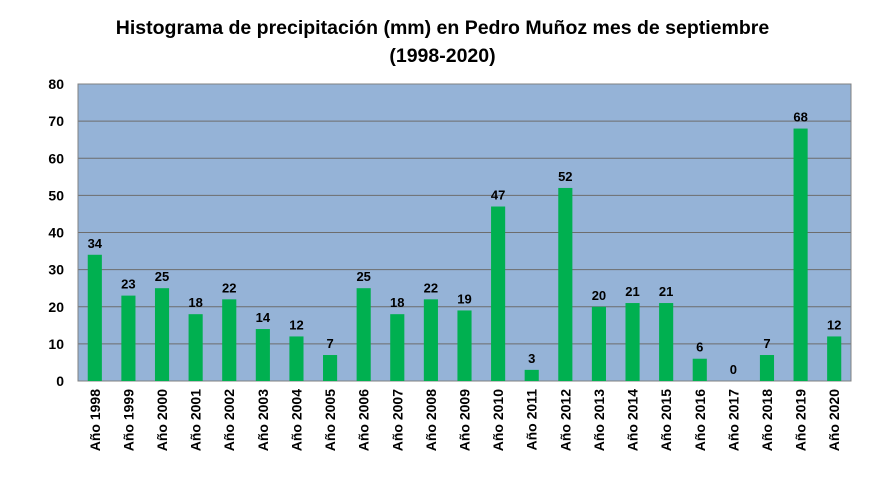  I want to click on x-tick-label: Año 2017, so click(733, 420).